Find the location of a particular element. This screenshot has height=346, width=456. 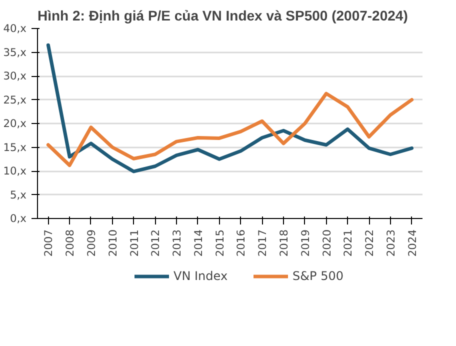

x-tick-label: 2023 is located at coordinates (391, 243).